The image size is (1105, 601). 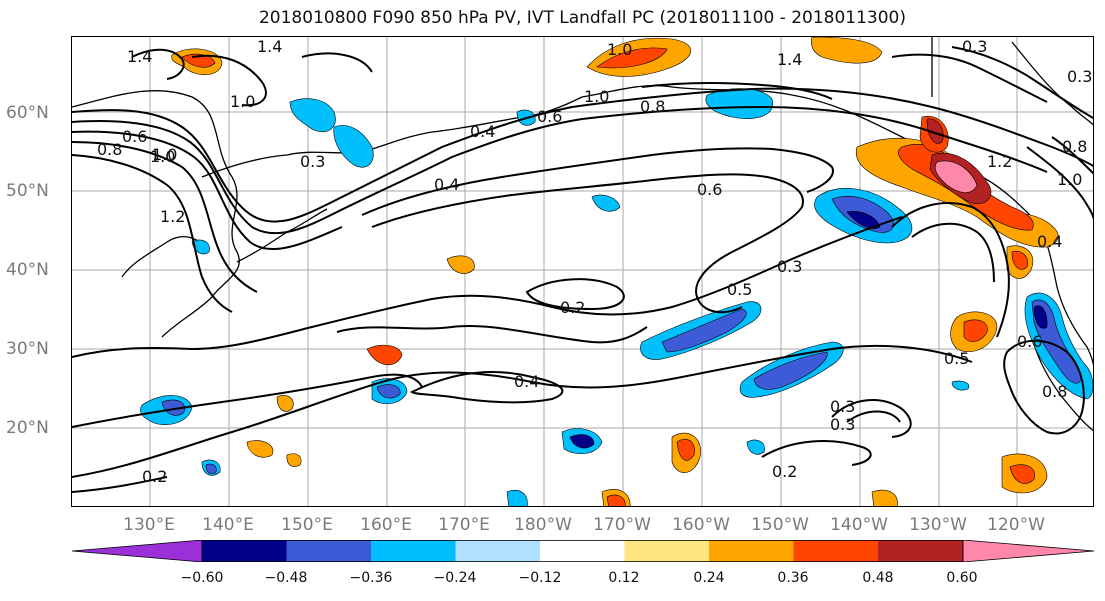 I want to click on lat-label-50n: 50°N, so click(x=27, y=191).